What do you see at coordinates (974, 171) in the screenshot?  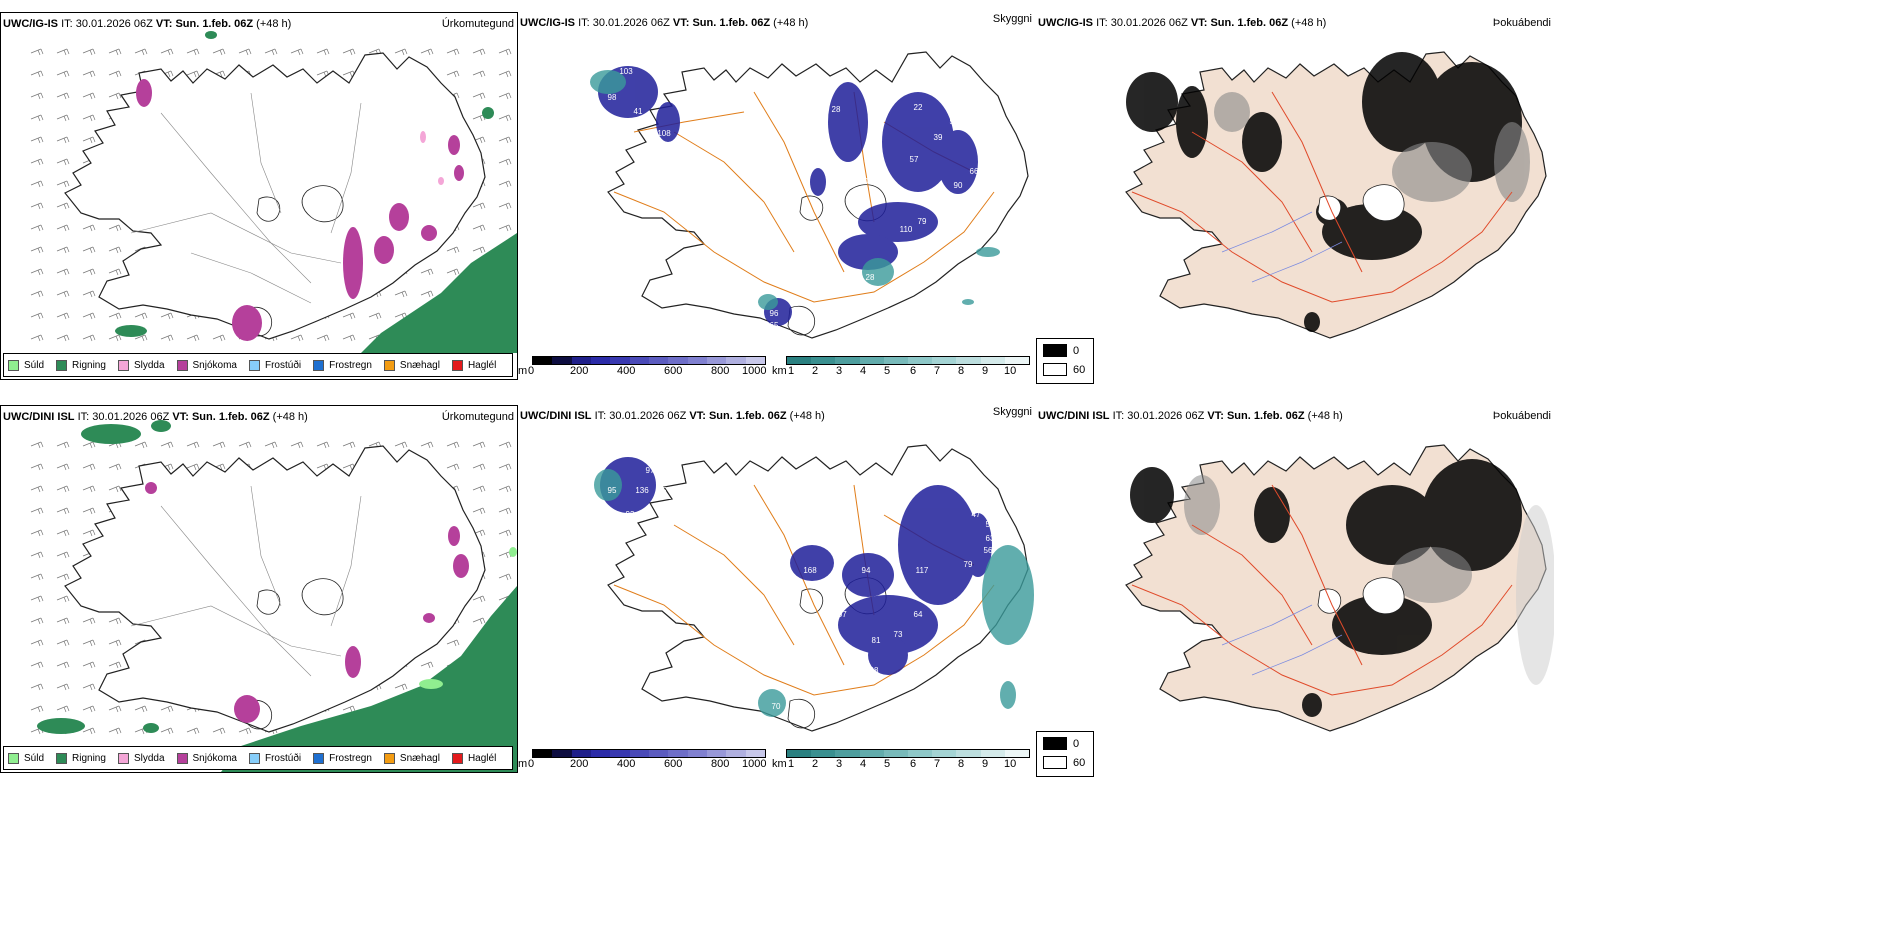 I see `map-value-label: 66` at bounding box center [974, 171].